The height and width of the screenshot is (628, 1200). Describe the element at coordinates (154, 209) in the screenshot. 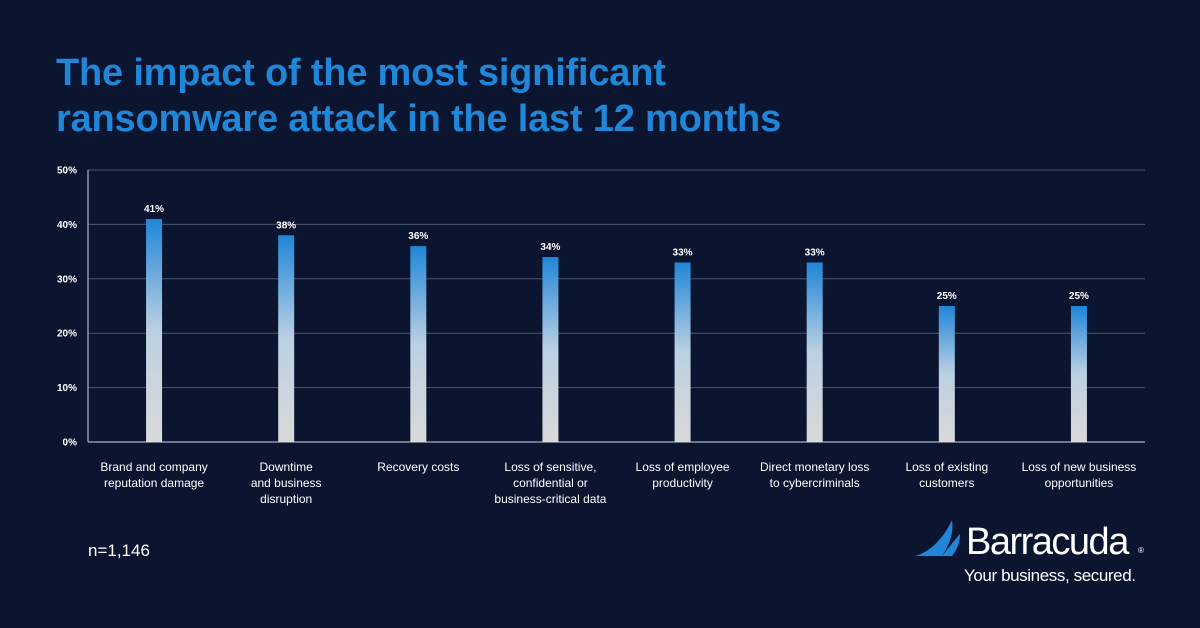

I see `bar-value-label: 41%` at that location.